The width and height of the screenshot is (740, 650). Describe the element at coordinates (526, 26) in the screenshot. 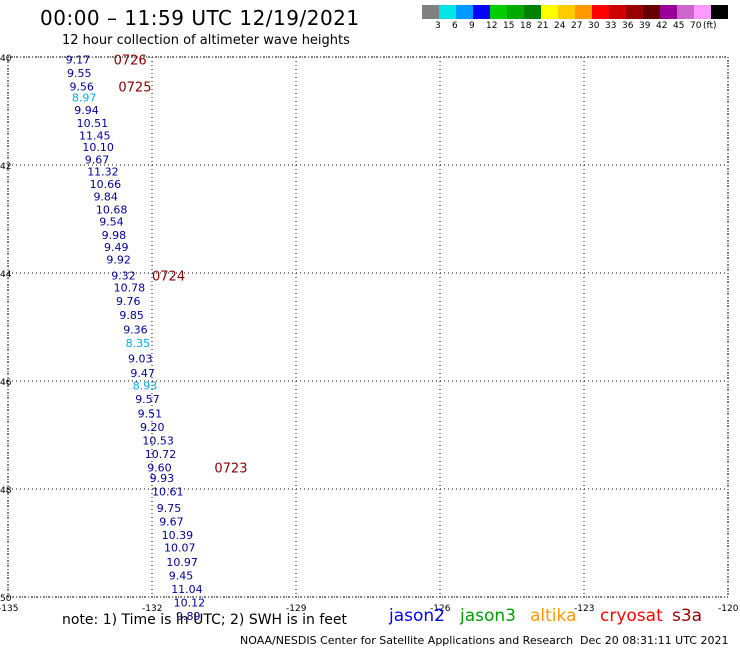

I see `scale-label: 18` at that location.